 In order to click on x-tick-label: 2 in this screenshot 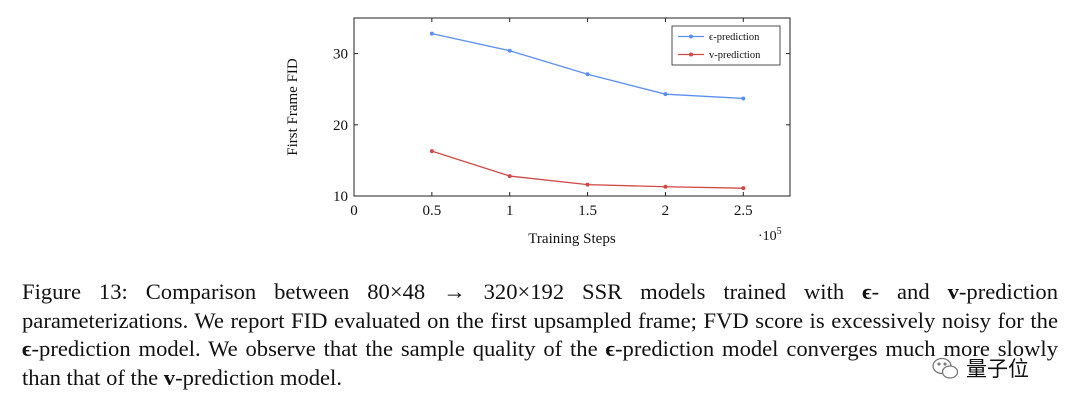, I will do `click(666, 211)`.